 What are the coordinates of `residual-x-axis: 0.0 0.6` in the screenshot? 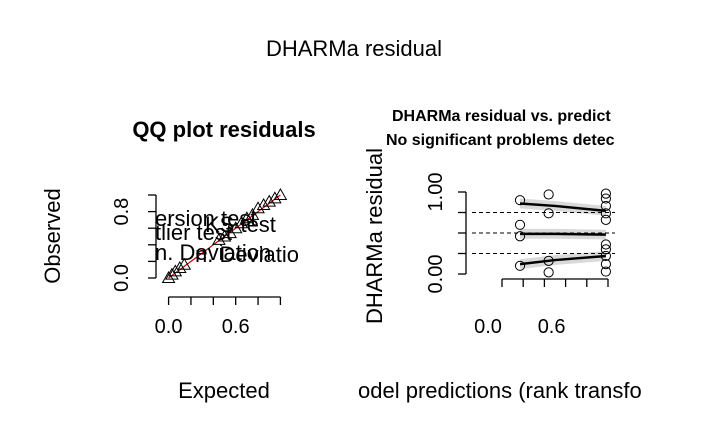 It's located at (541, 308).